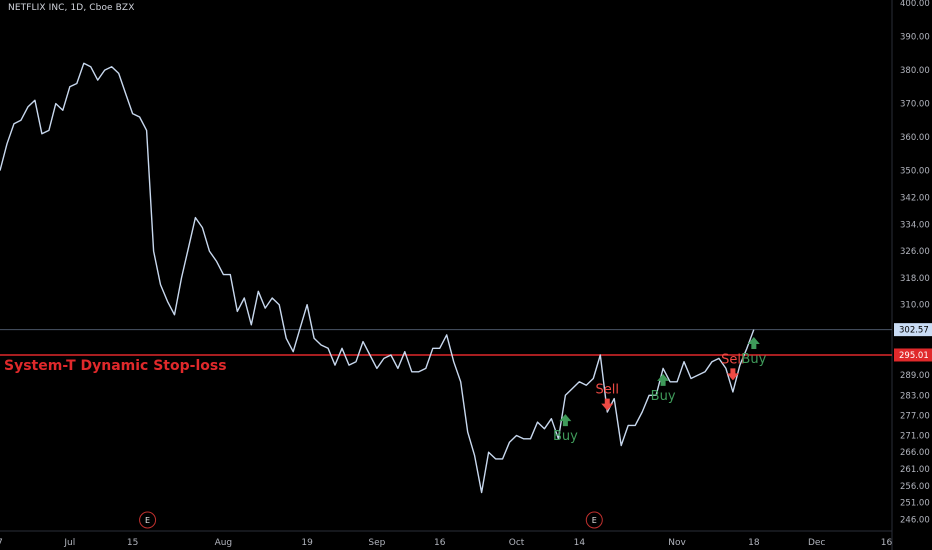  Describe the element at coordinates (677, 543) in the screenshot. I see `x-tick-label: Nov` at that location.